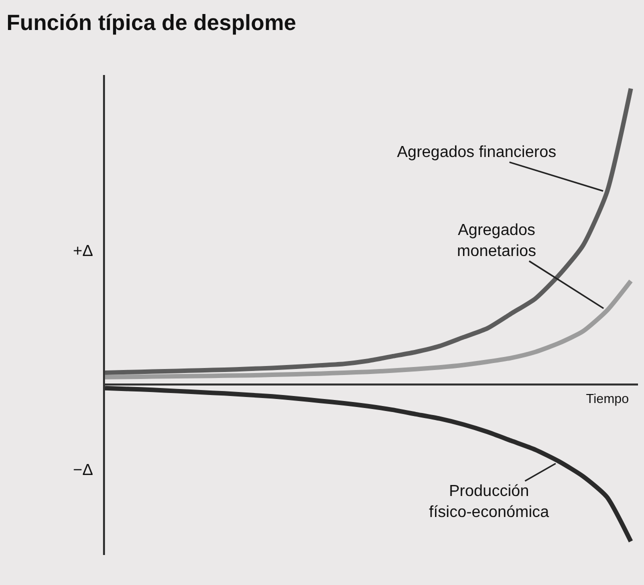  Describe the element at coordinates (83, 251) in the screenshot. I see `text: +Δ` at that location.